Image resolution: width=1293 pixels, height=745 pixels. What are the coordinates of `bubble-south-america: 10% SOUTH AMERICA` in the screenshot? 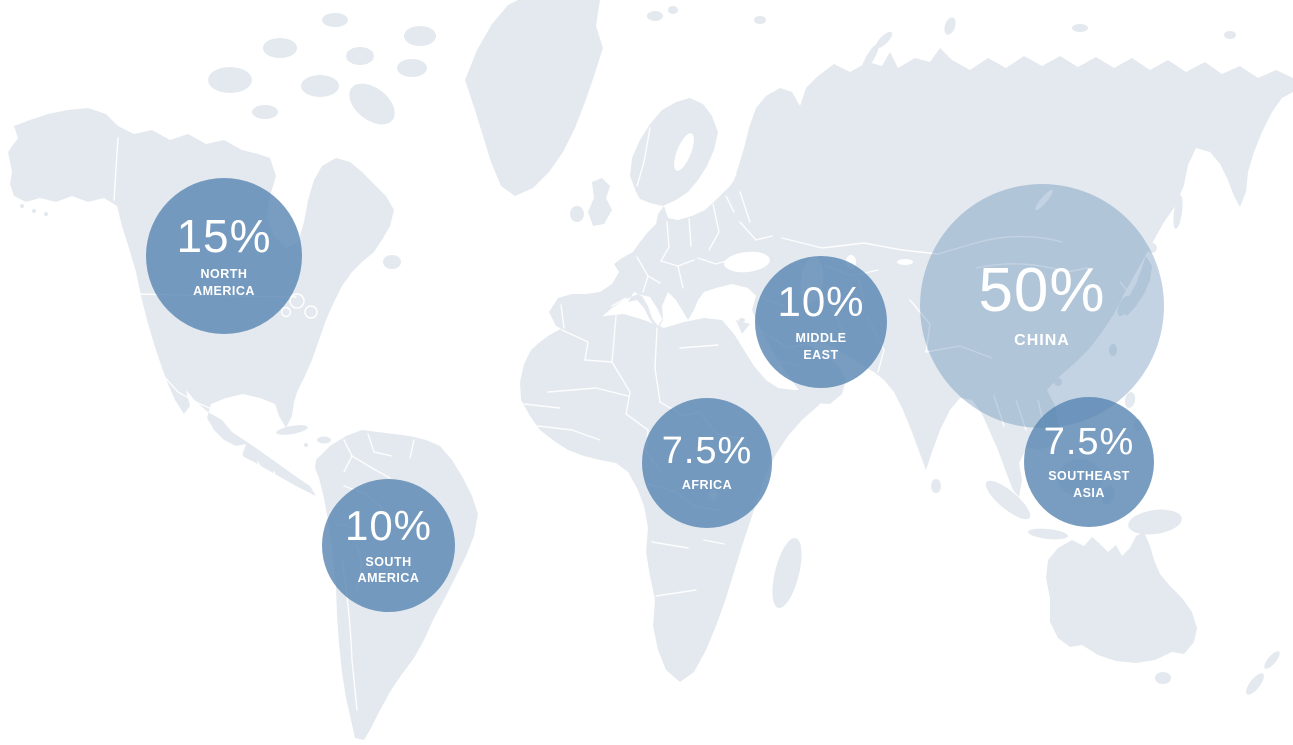 It's located at (388, 545).